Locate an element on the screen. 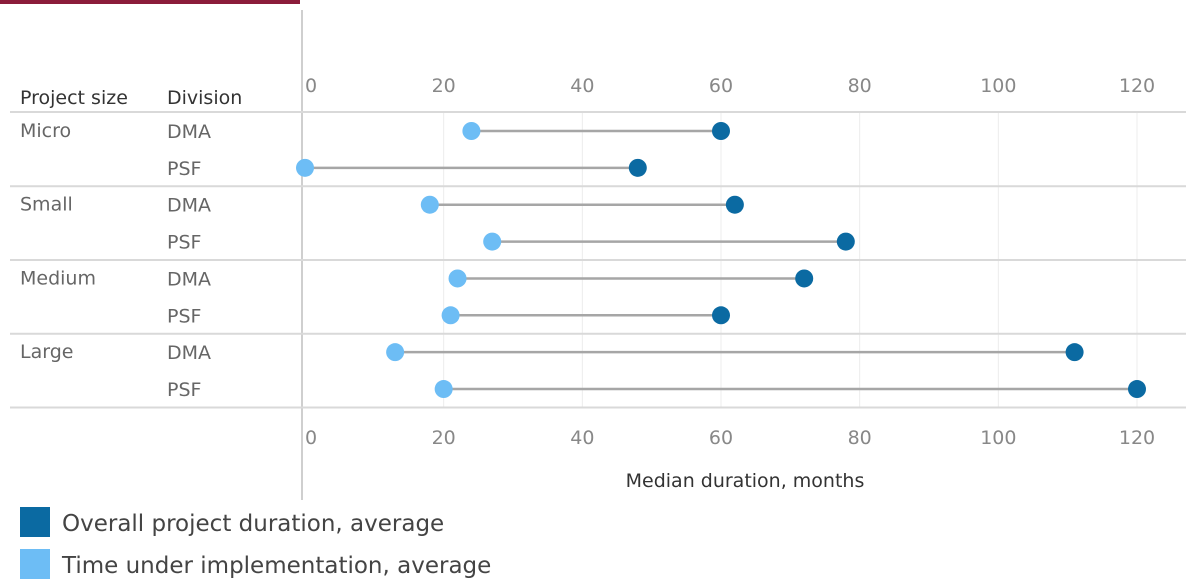 The image size is (1186, 581). top-tick-label: 120 is located at coordinates (1137, 86).